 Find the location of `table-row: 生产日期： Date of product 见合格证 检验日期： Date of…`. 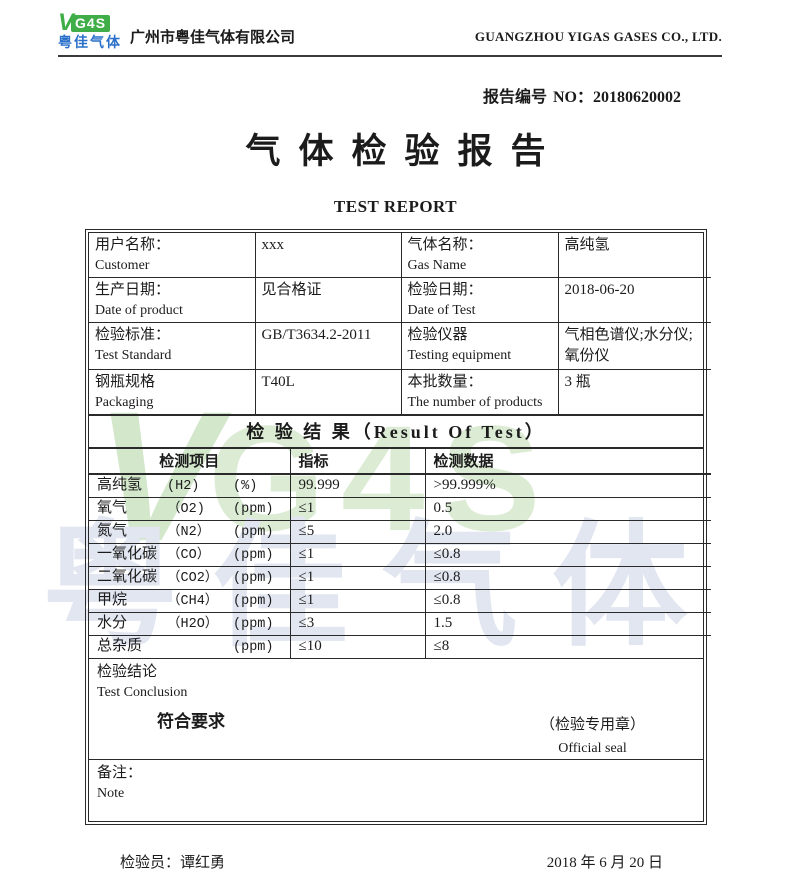

table-row: 生产日期： Date of product 见合格证 检验日期： Date of… is located at coordinates (400, 300).